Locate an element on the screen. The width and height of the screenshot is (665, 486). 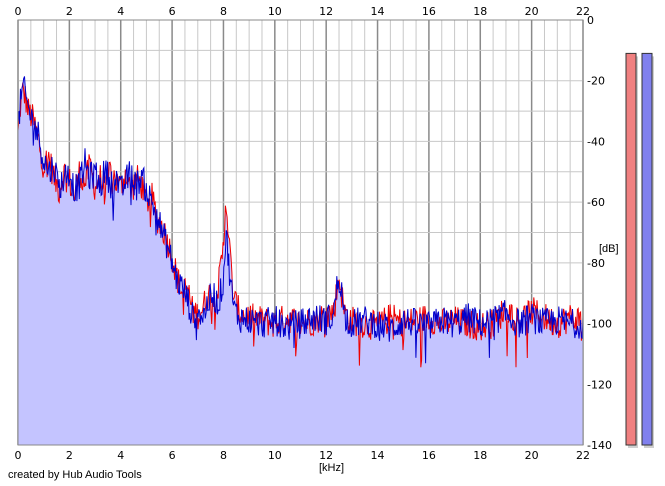
x-tick-label-top: 10 is located at coordinates (275, 11).